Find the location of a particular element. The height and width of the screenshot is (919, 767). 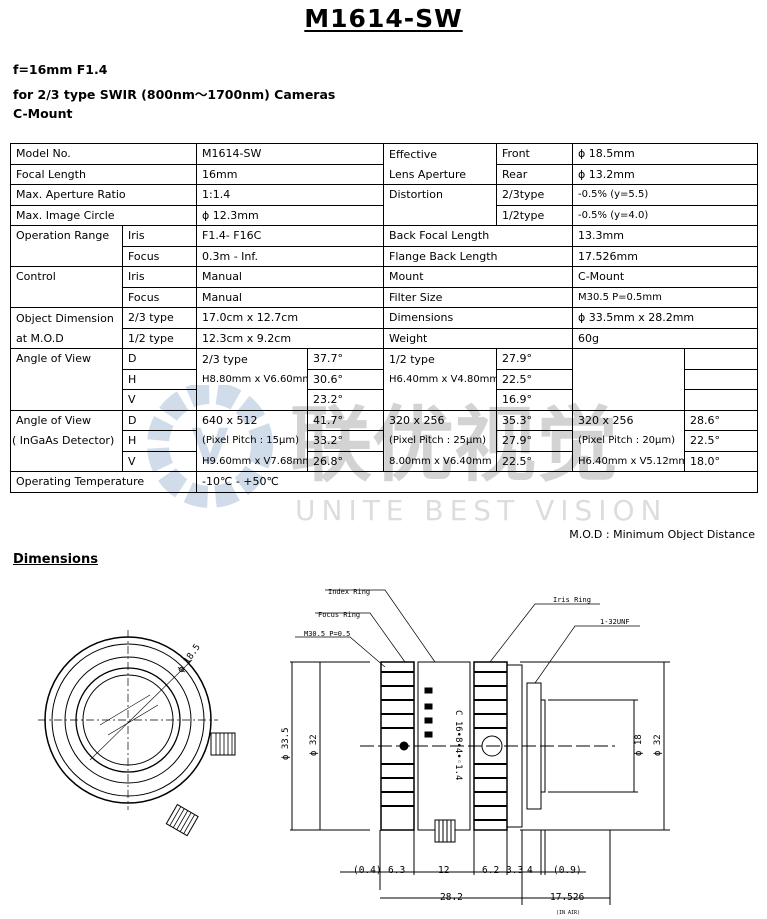

dim-value: (0.9) is located at coordinates (567, 870).